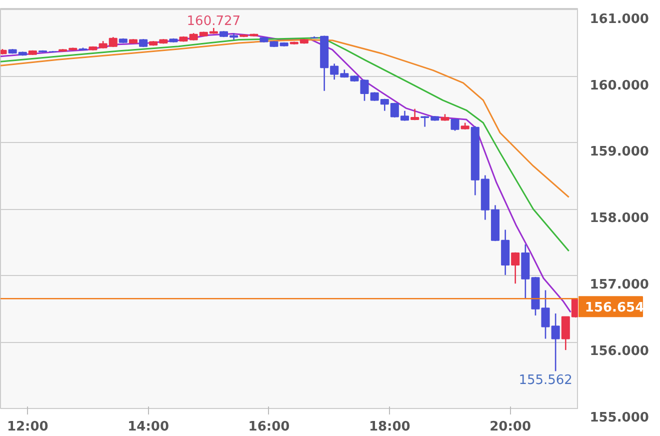 The image size is (660, 436). Describe the element at coordinates (619, 152) in the screenshot. I see `y-tick-label: 159.000` at that location.